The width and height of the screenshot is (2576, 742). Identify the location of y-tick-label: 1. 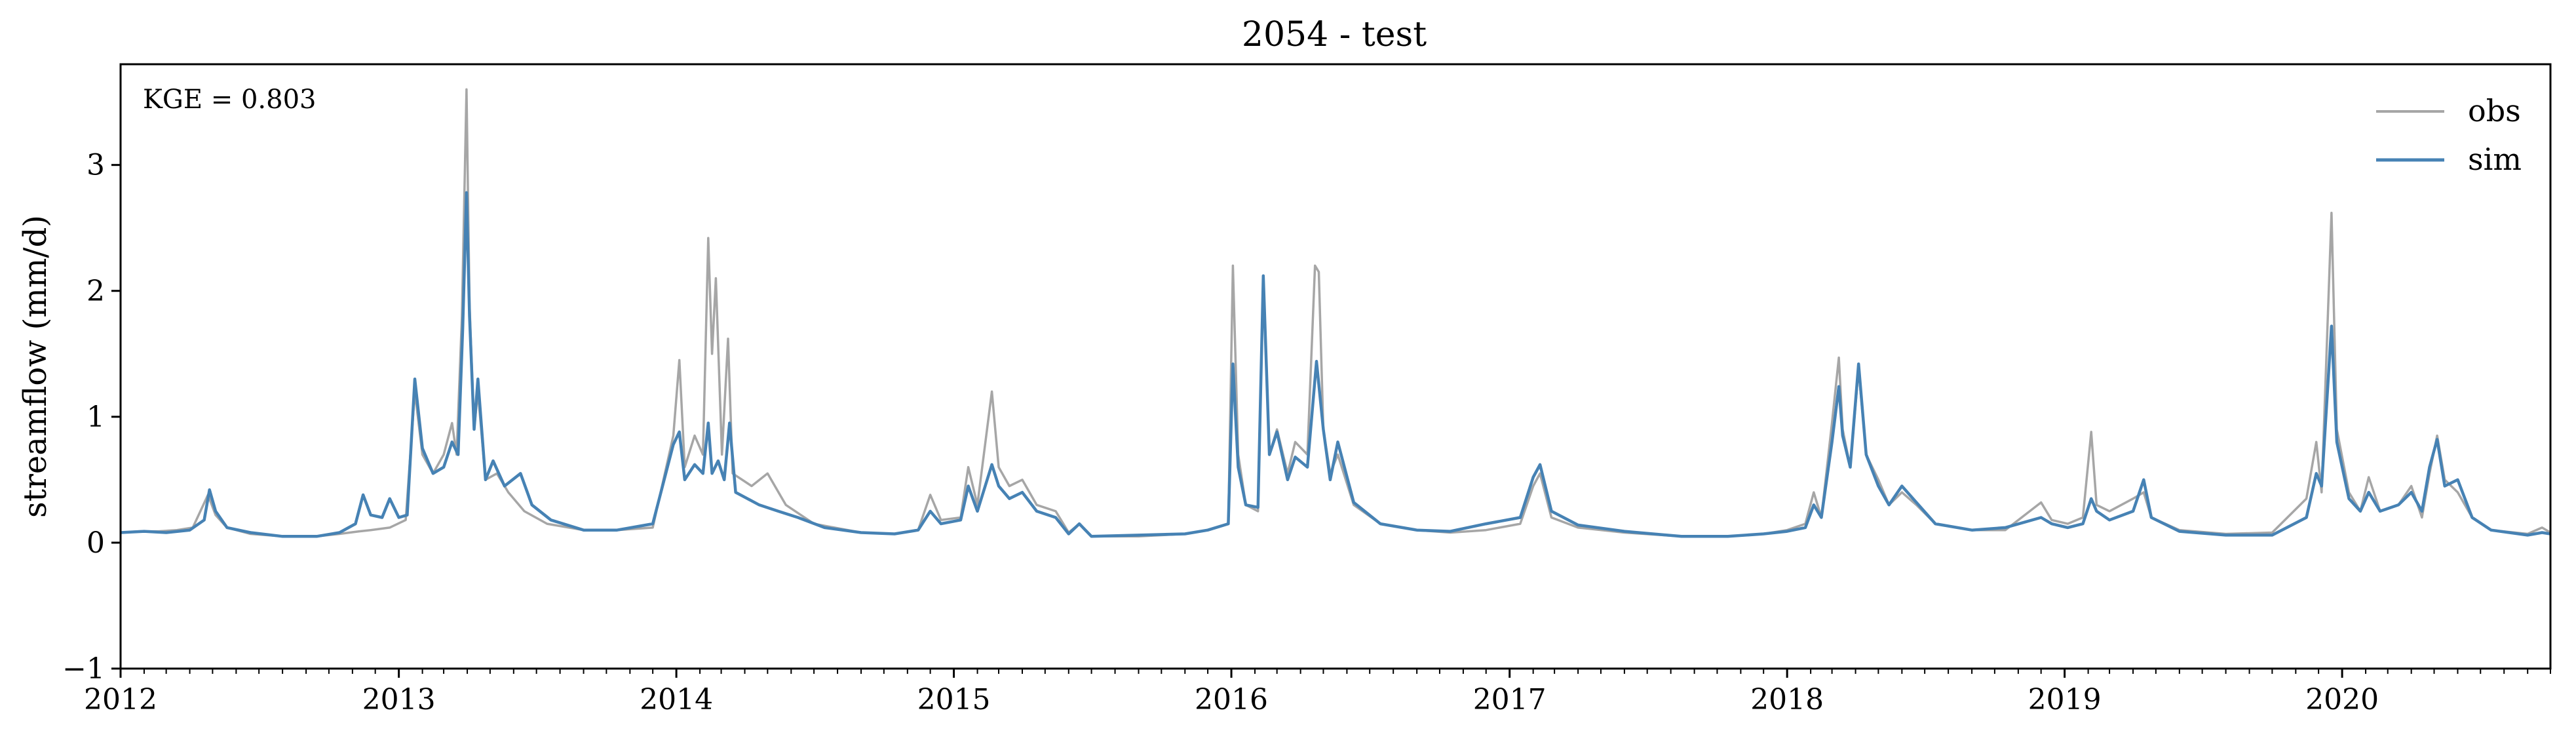
(96, 417).